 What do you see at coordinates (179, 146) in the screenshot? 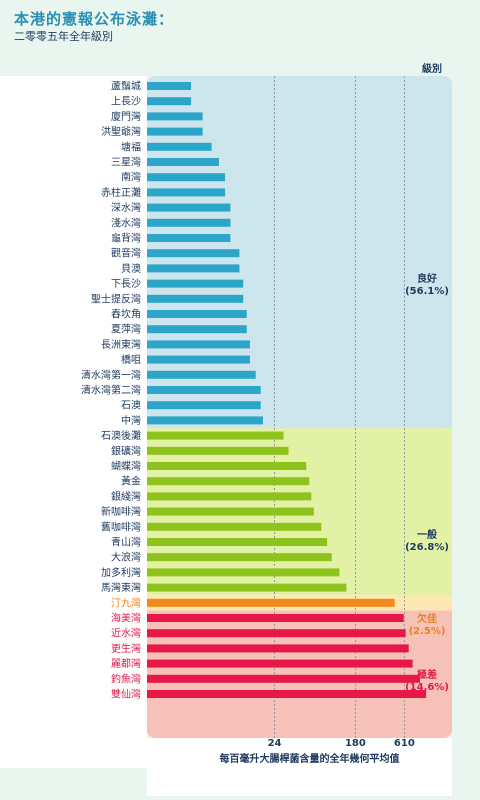
I see `bar-塘福` at bounding box center [179, 146].